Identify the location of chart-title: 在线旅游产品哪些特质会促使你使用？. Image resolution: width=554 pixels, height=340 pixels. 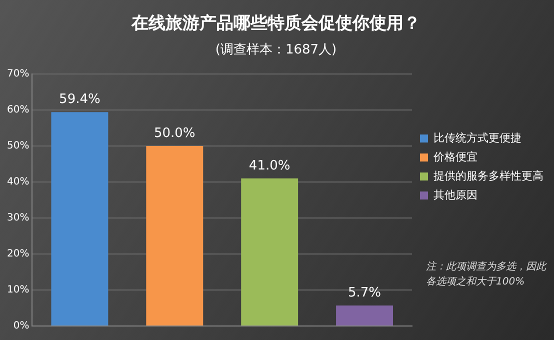
(275, 24).